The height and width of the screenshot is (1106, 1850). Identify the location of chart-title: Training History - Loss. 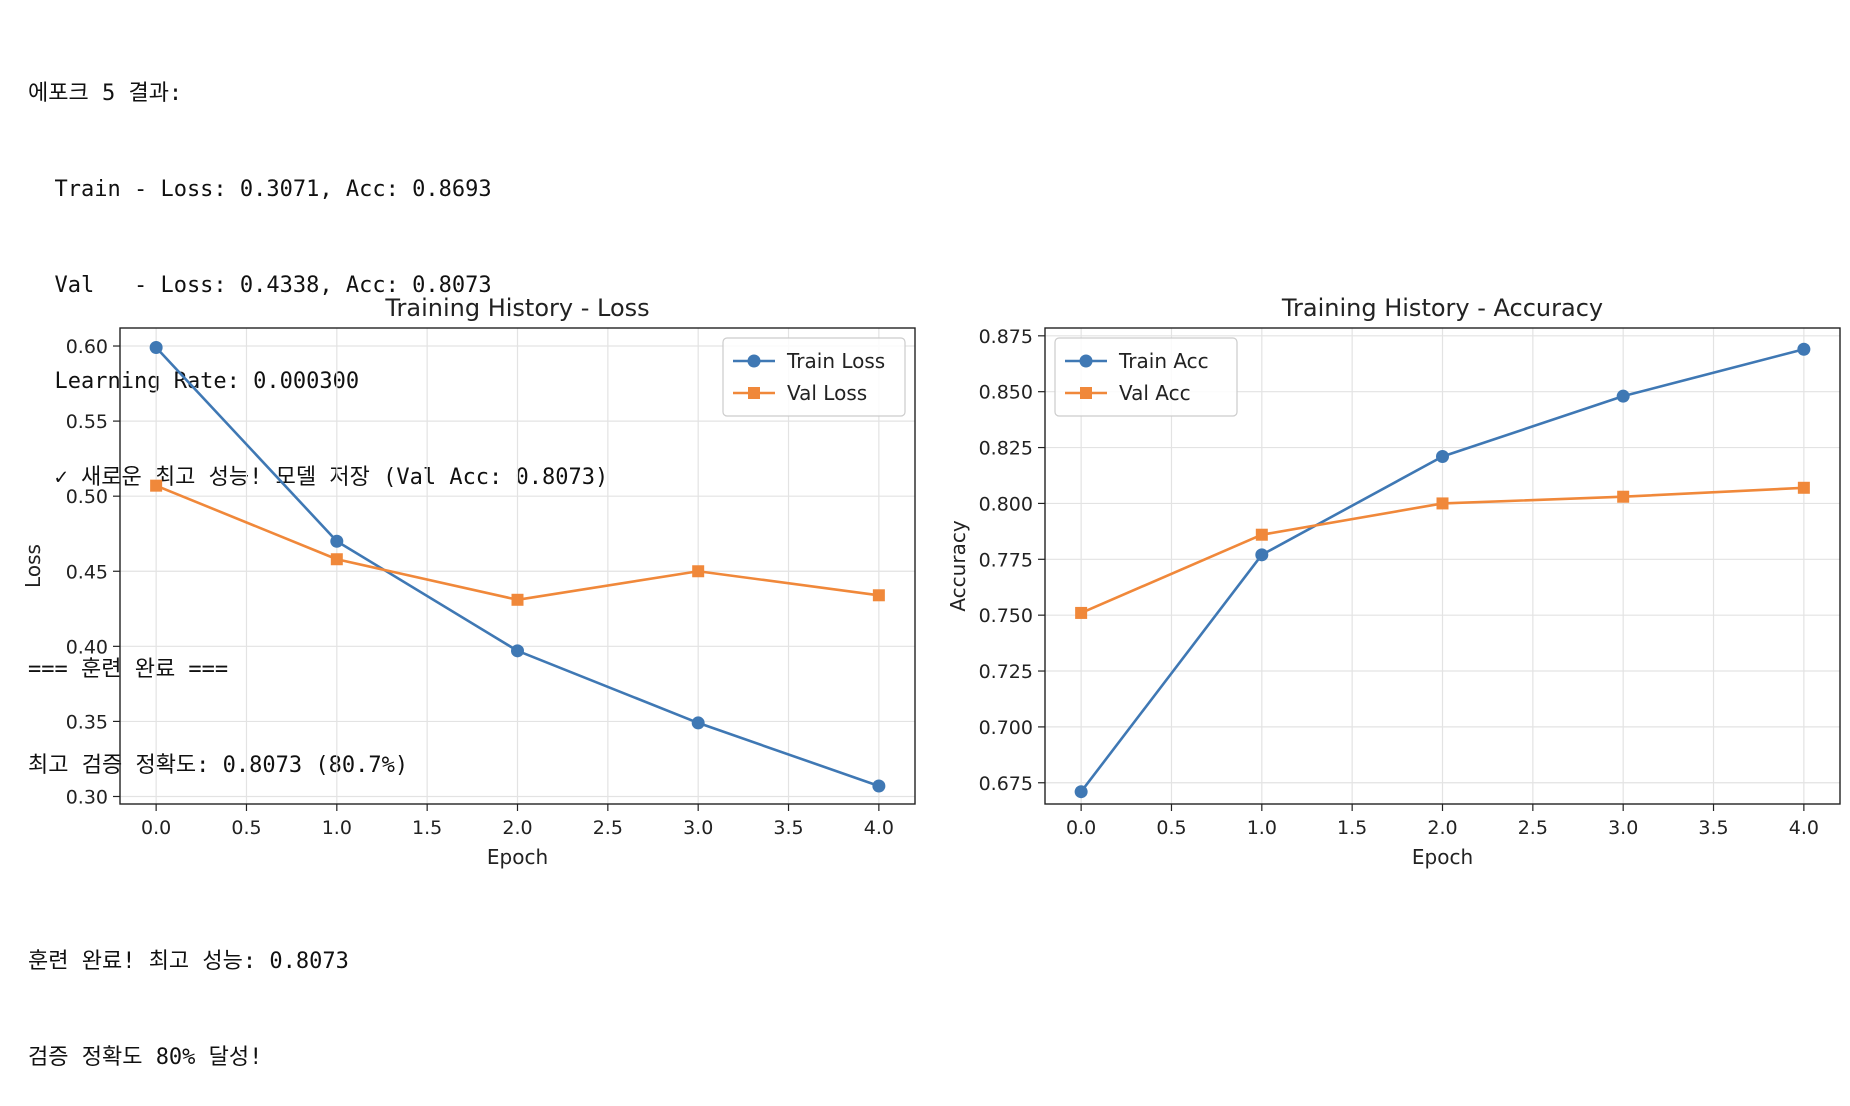
(516, 308).